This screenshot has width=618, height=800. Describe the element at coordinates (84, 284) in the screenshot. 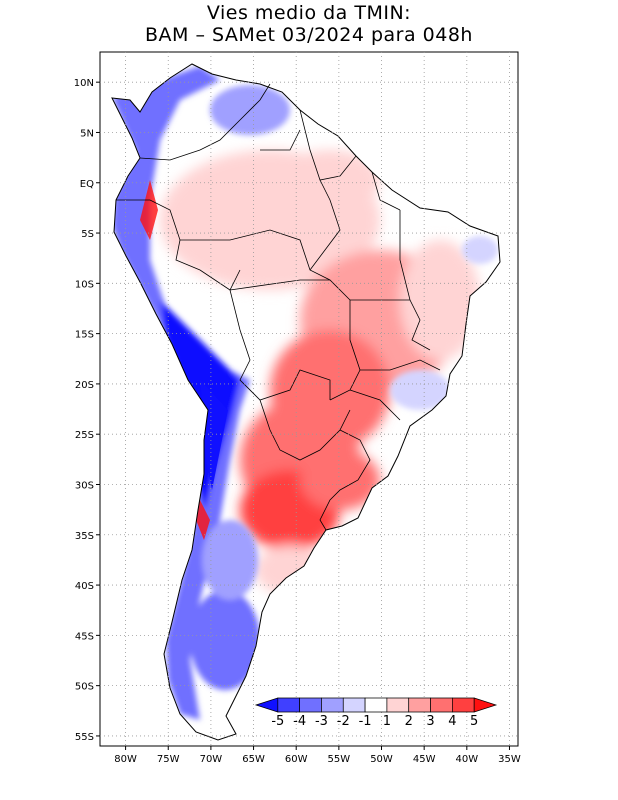

I see `lat-tick-label: 10S` at that location.